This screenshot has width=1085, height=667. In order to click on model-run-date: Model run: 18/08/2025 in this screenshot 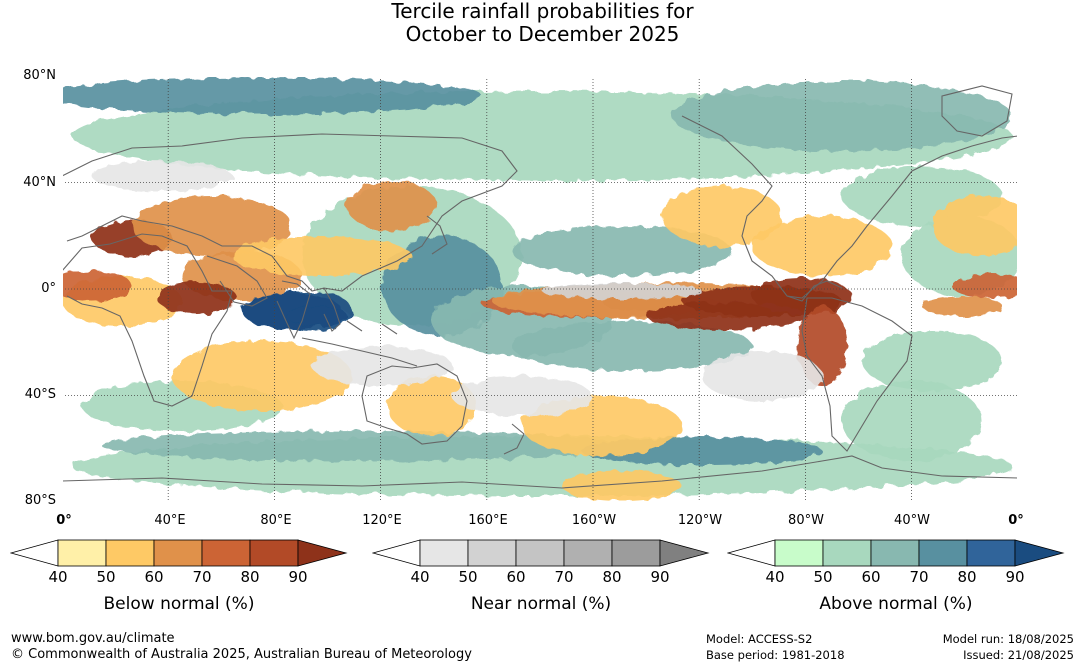, I will do `click(1008, 639)`.